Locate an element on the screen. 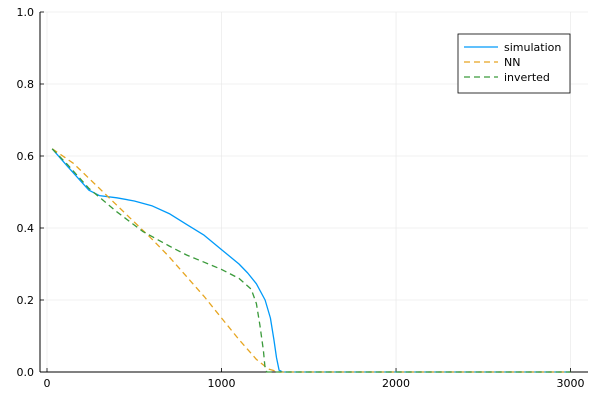  y-tick-label: 0.0 is located at coordinates (26, 372).